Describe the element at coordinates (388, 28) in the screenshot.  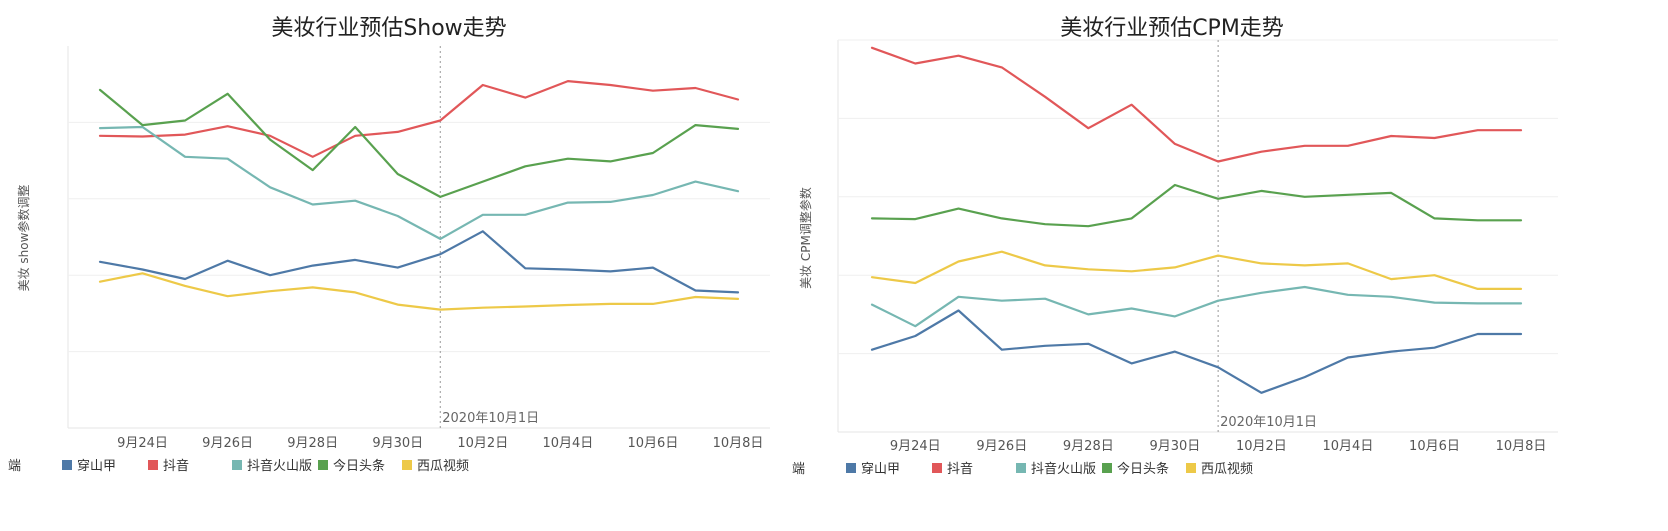
I see `chart-title: 美妆行业预估Show走势` at that location.